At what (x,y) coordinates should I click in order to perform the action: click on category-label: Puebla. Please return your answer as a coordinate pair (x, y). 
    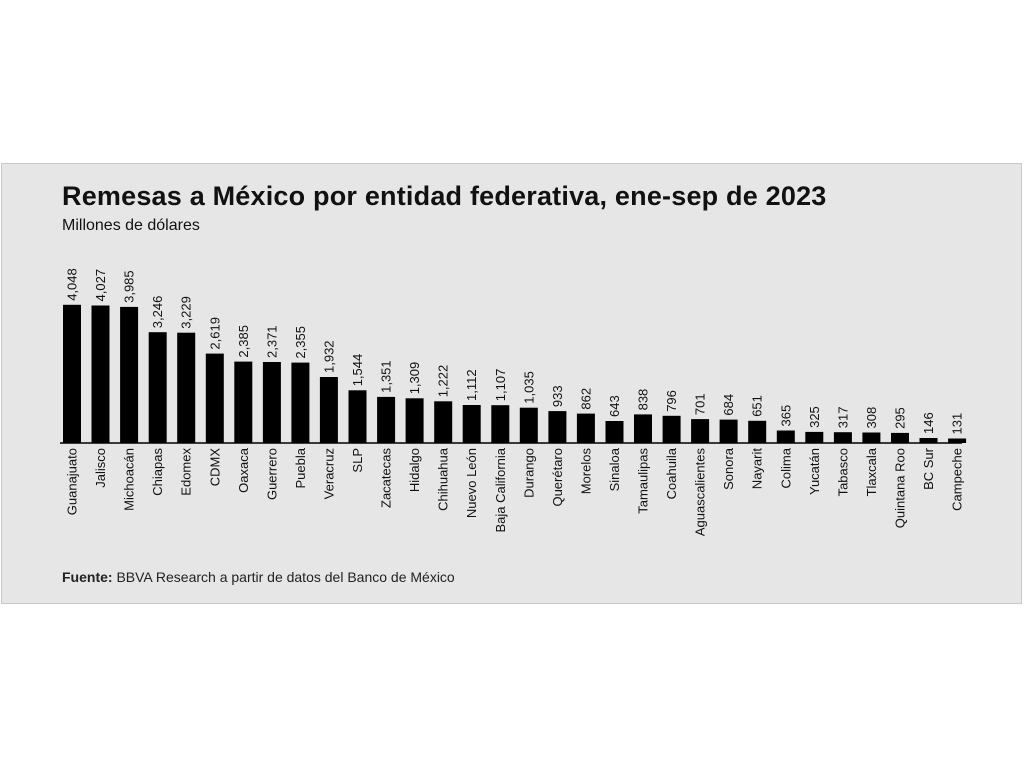
    Looking at the image, I should click on (300, 467).